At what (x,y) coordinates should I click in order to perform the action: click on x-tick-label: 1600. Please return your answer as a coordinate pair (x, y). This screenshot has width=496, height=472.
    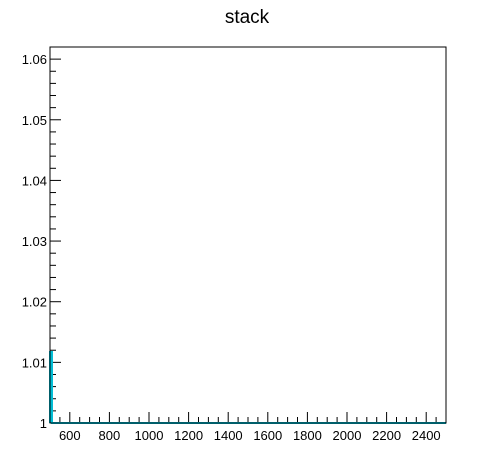
    Looking at the image, I should click on (267, 435).